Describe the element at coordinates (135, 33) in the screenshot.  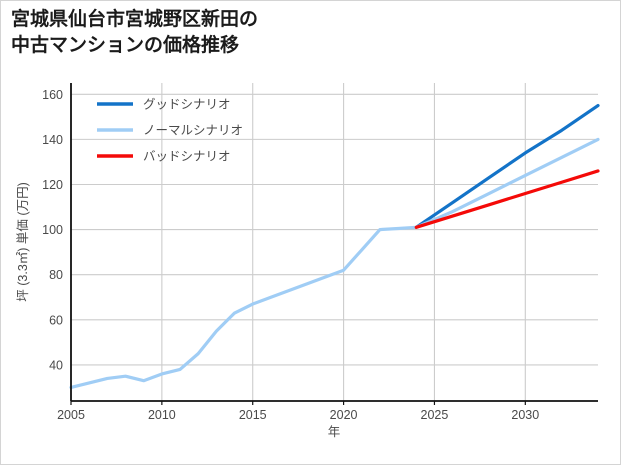
I see `page-title: 宮城県仙台市宮城野区新田の 中古マンションの価格推移` at that location.